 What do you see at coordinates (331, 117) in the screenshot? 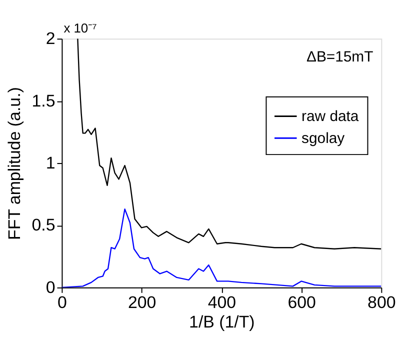
I see `legend-label: raw data` at bounding box center [331, 117].